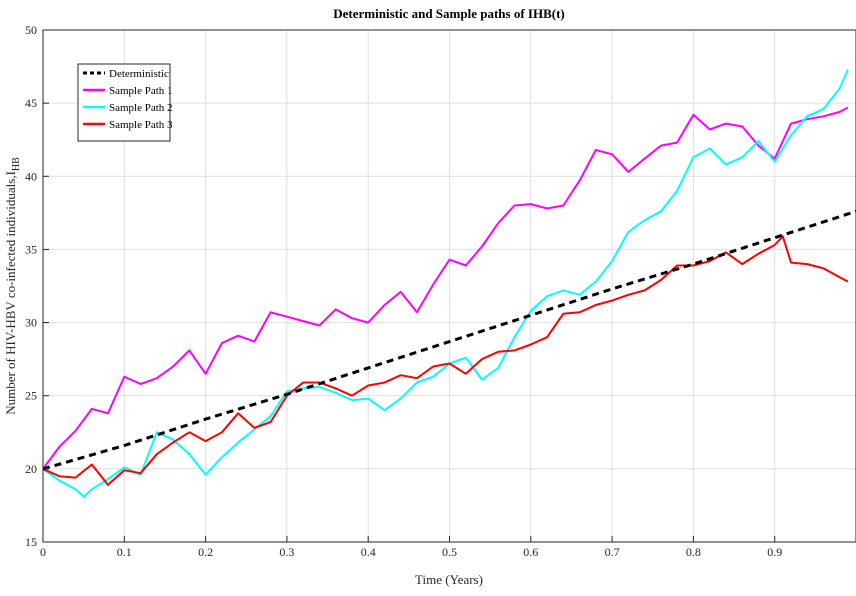 The height and width of the screenshot is (596, 856). Describe the element at coordinates (448, 13) in the screenshot. I see `chart-title: Deterministic and Sample paths of IHB(t)` at that location.